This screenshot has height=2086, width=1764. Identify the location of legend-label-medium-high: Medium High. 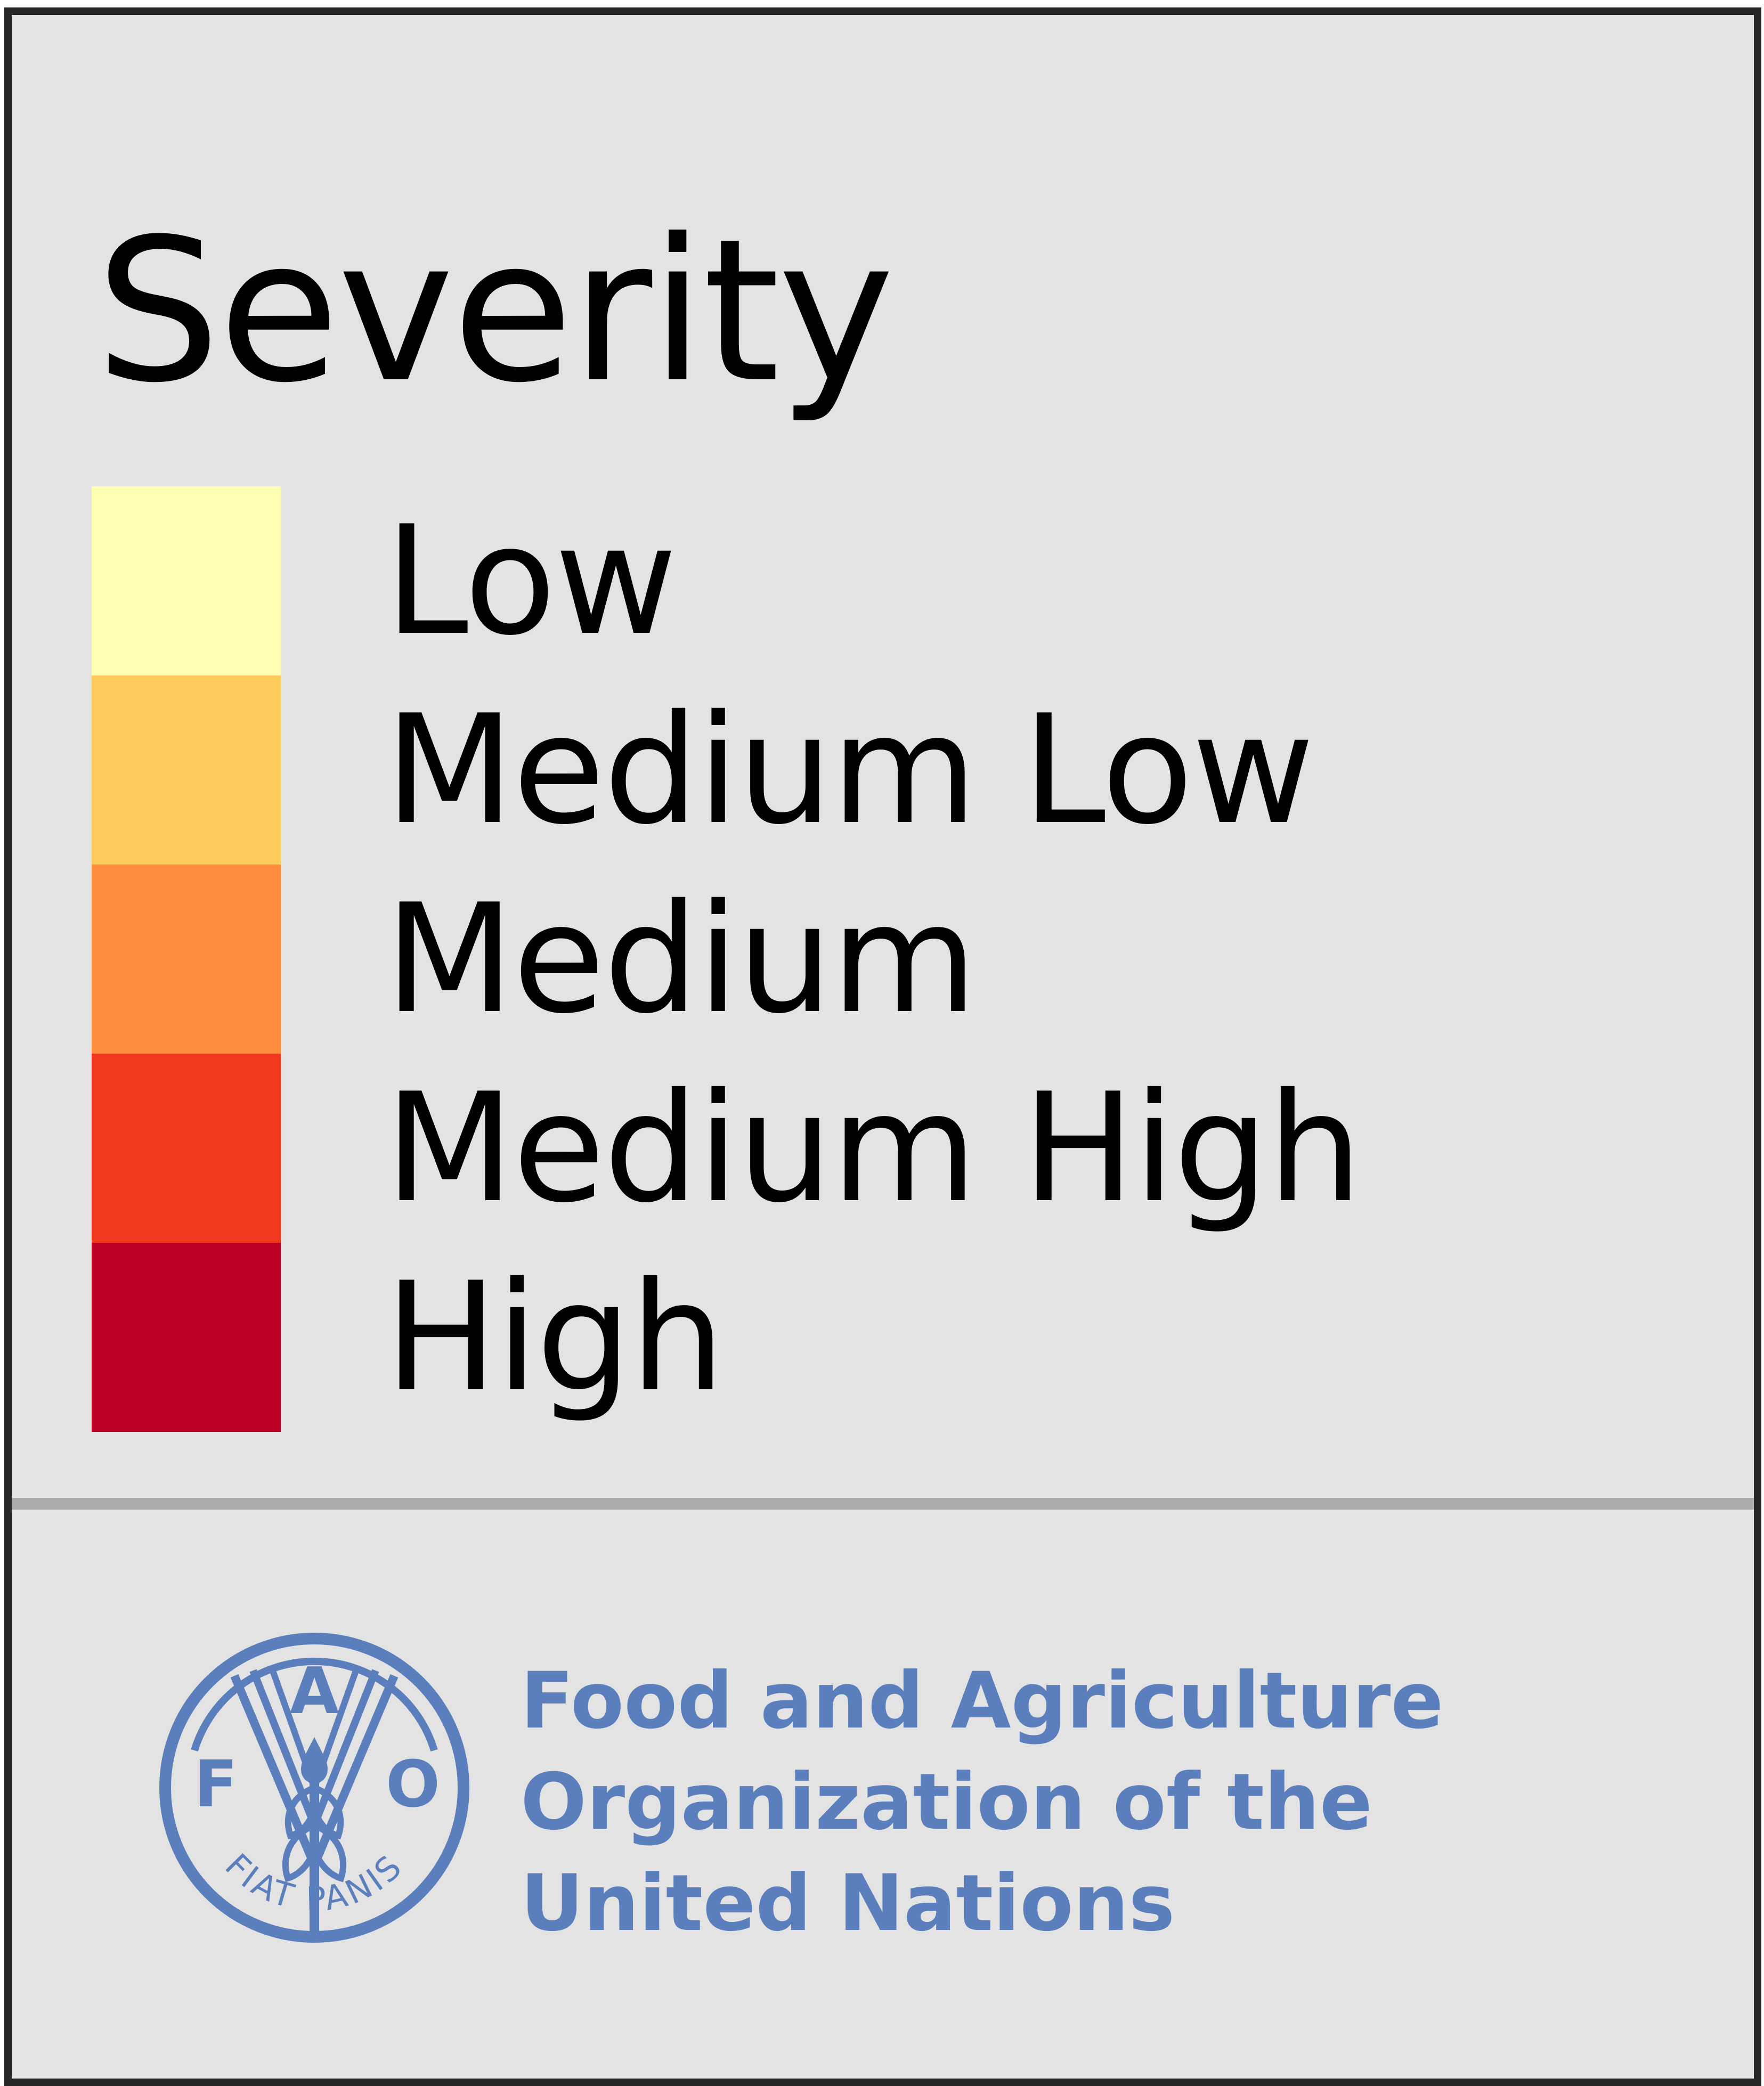
(874, 1148).